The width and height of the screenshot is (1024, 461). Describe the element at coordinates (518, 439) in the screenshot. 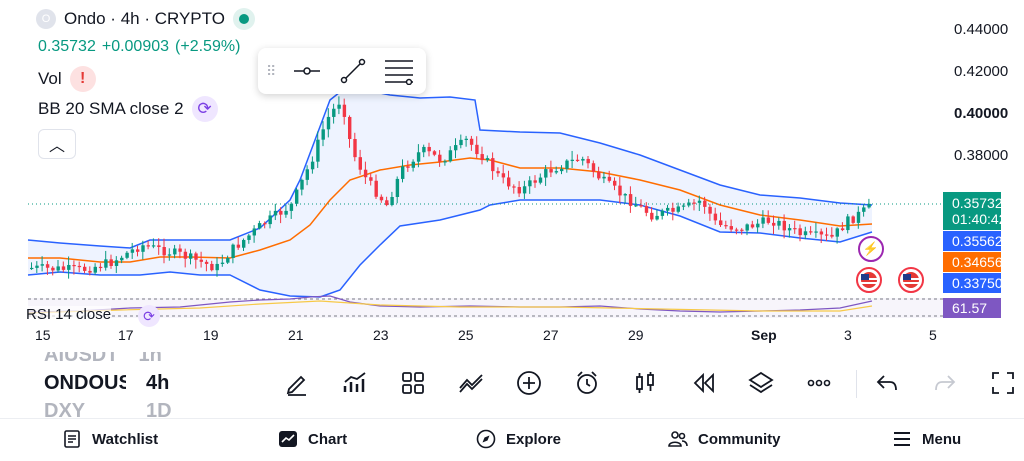

I see `nav-explore: Explore` at that location.